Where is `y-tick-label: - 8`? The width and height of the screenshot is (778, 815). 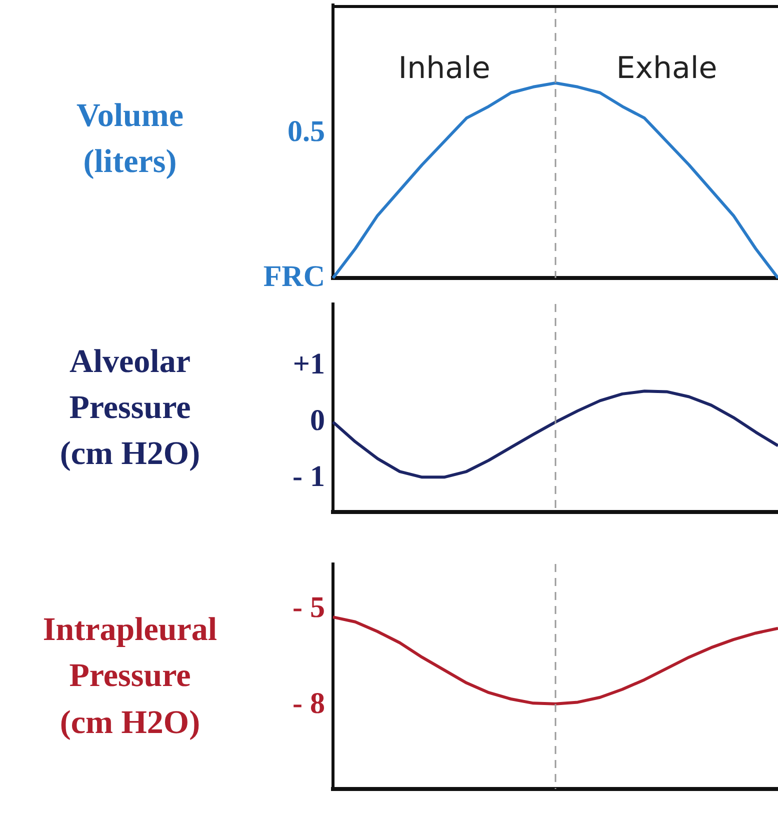 y-tick-label: - 8 is located at coordinates (308, 703).